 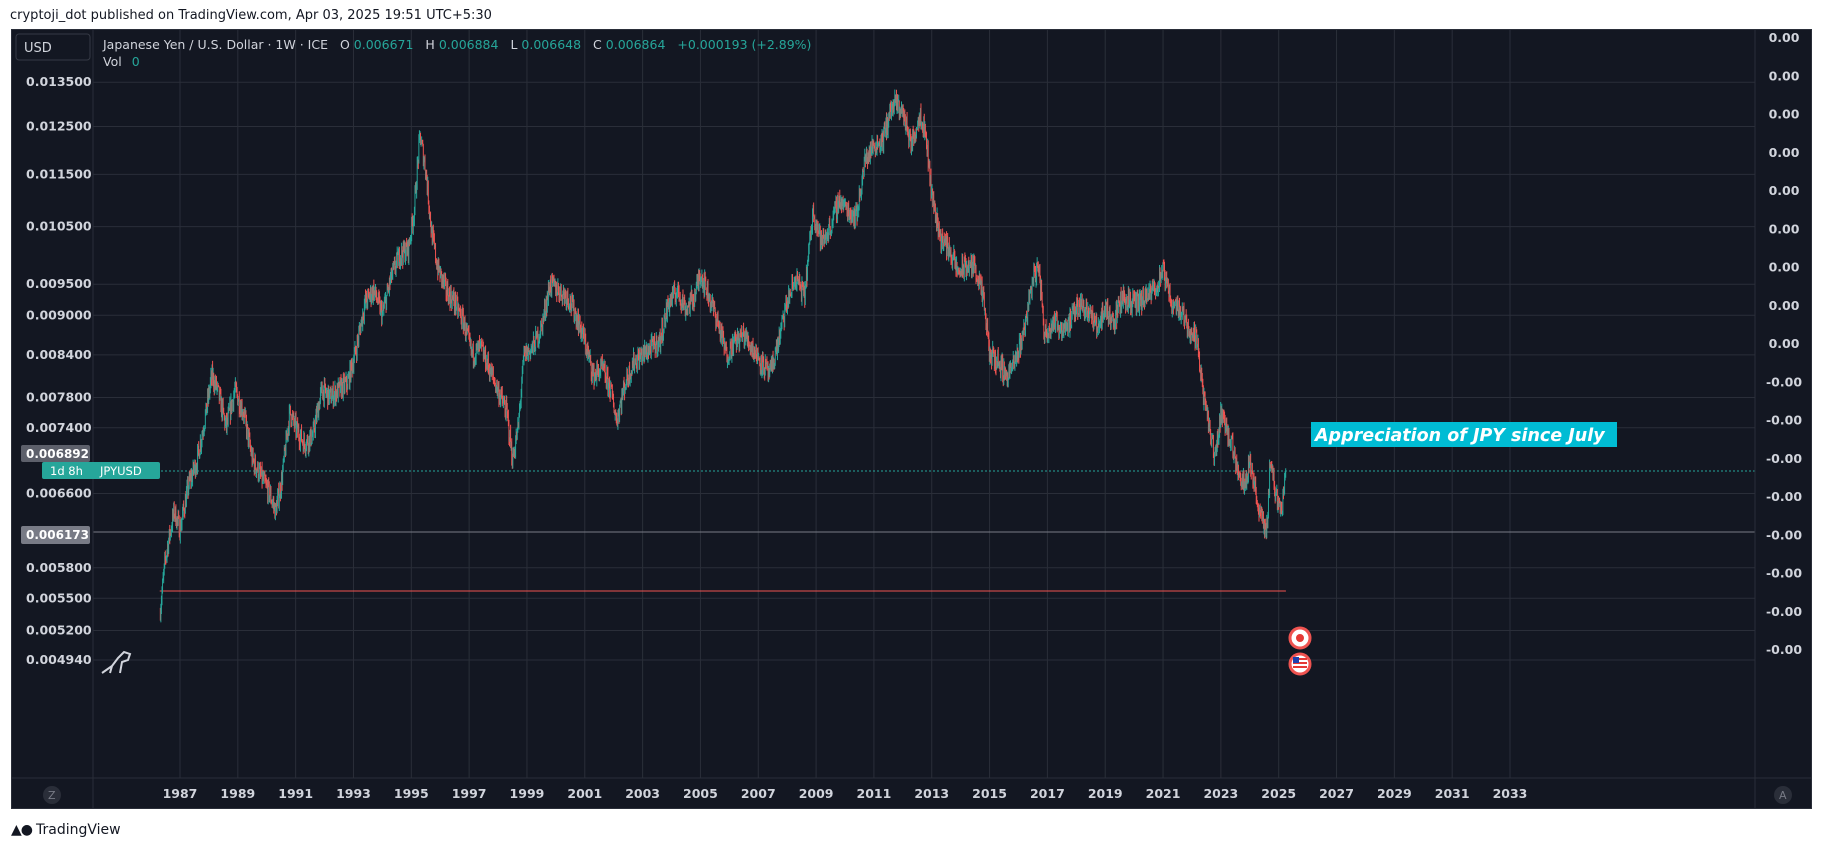 What do you see at coordinates (116, 662) in the screenshot?
I see `dino-logo-icon` at bounding box center [116, 662].